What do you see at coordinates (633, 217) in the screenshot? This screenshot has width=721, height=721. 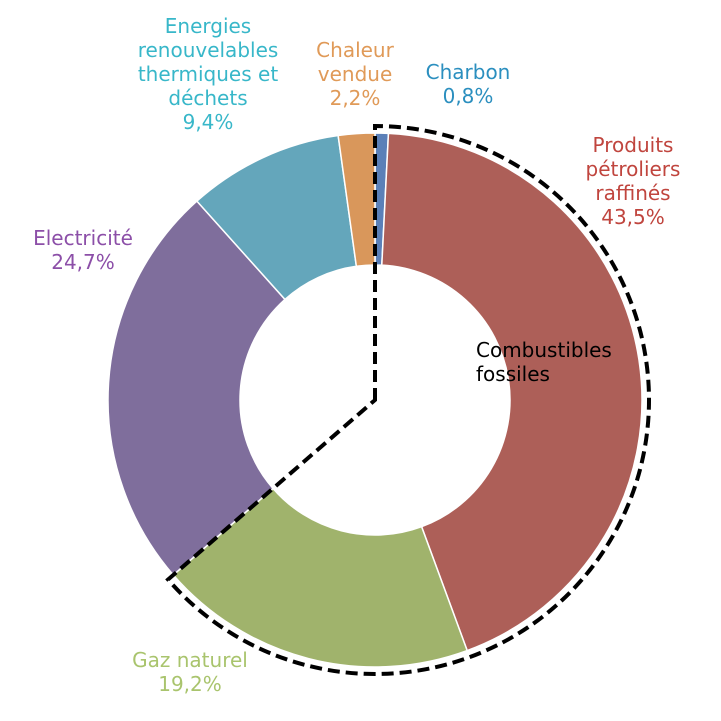 I see `value-label: 43,5%` at bounding box center [633, 217].